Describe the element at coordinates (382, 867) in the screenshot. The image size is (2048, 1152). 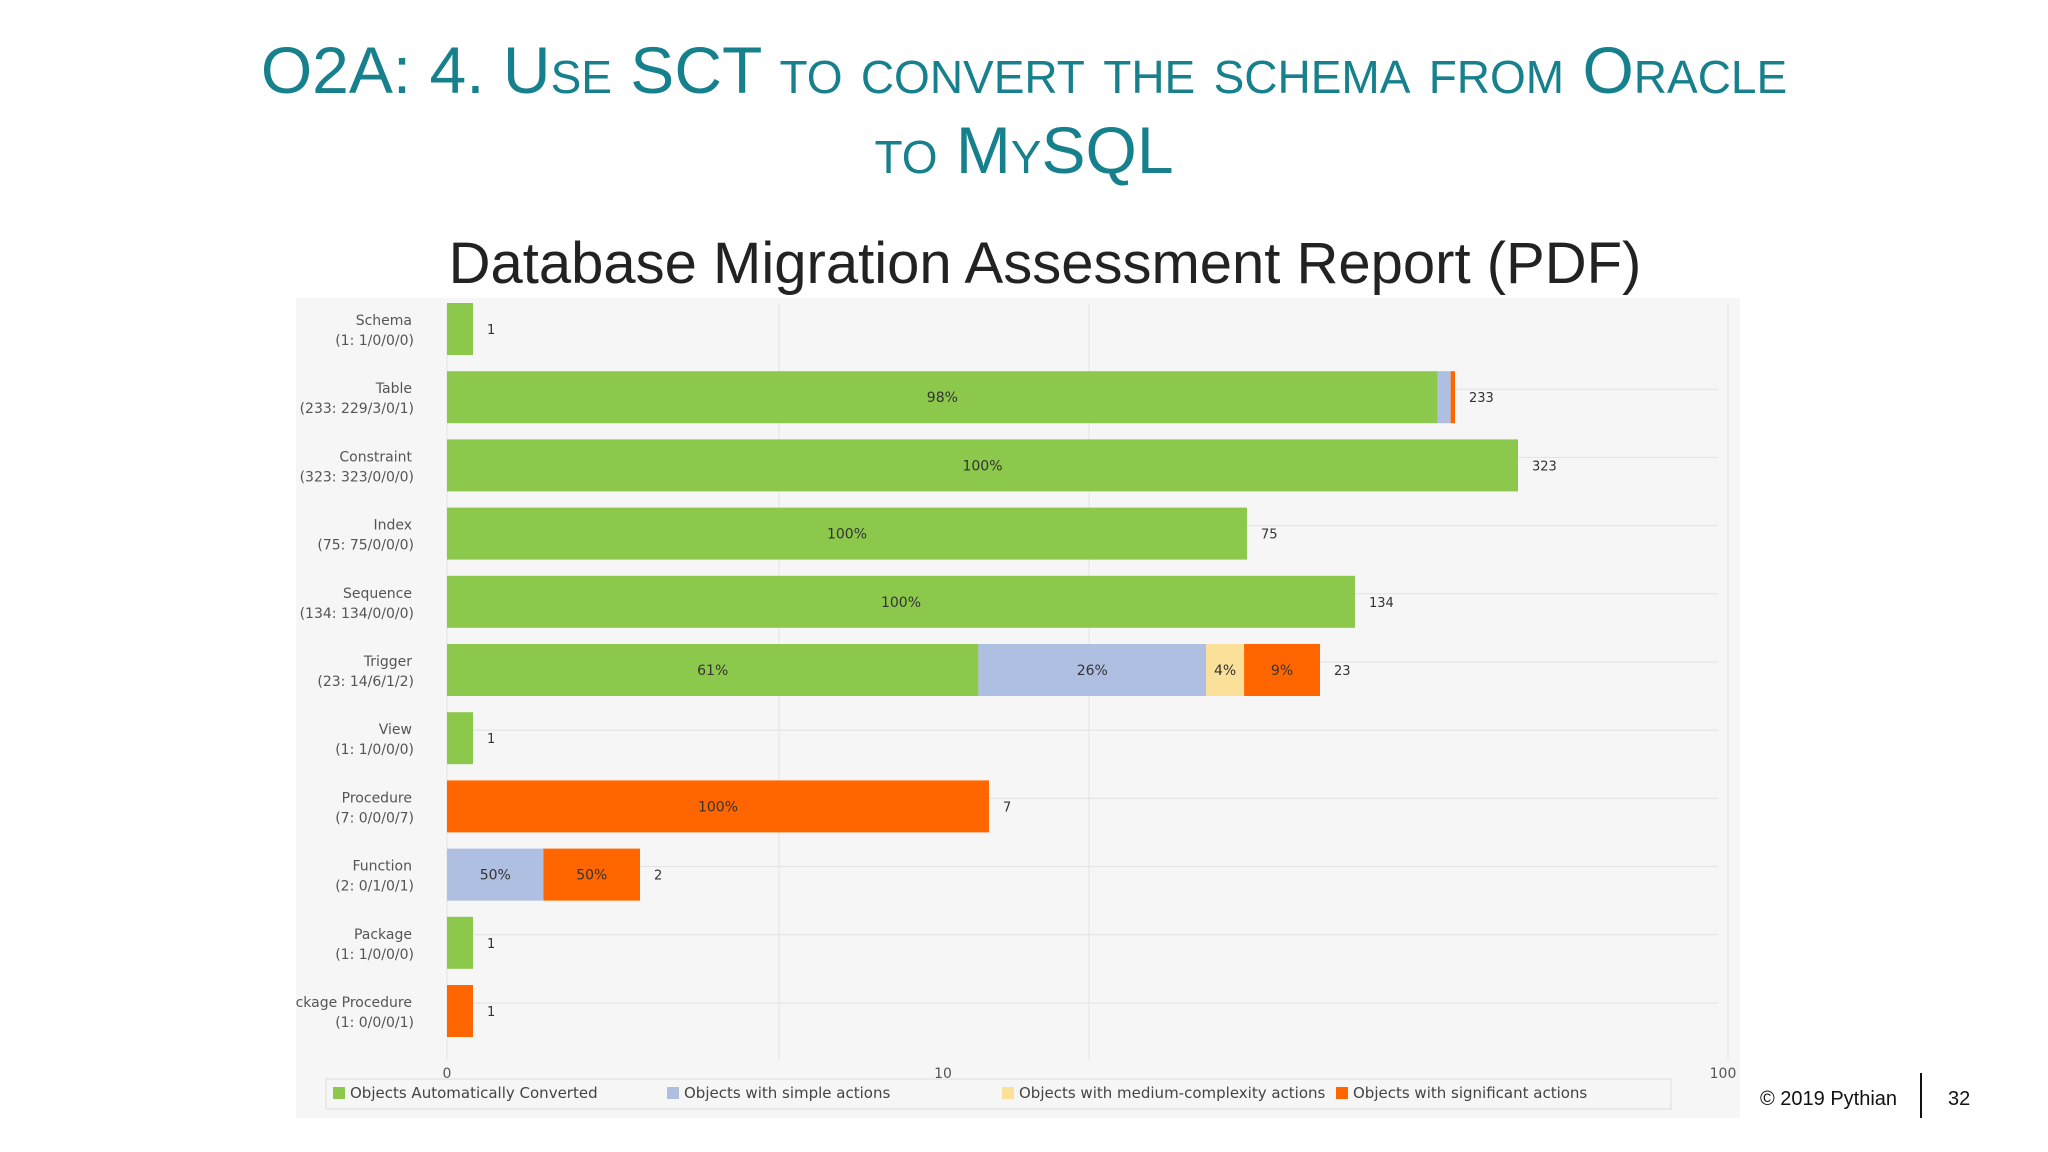
I see `category-label: Function` at that location.